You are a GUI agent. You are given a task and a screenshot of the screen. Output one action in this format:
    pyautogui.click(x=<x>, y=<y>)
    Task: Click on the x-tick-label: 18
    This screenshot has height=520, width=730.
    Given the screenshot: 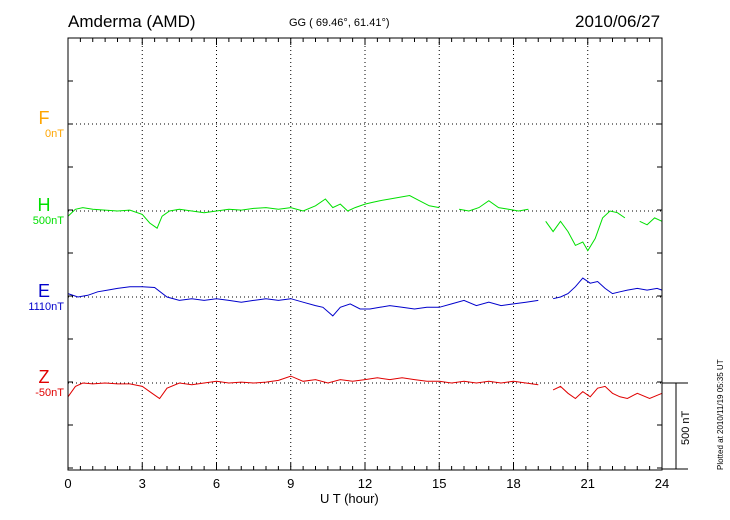 What is the action you would take?
    pyautogui.click(x=513, y=483)
    